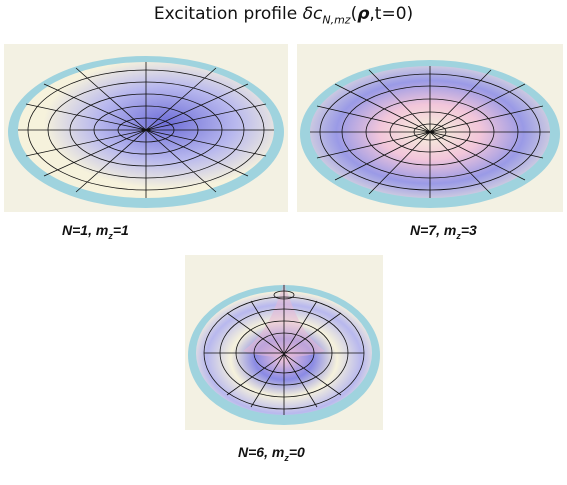 The height and width of the screenshot is (485, 567). I want to click on title-prefix: Excitation profile, so click(228, 14).